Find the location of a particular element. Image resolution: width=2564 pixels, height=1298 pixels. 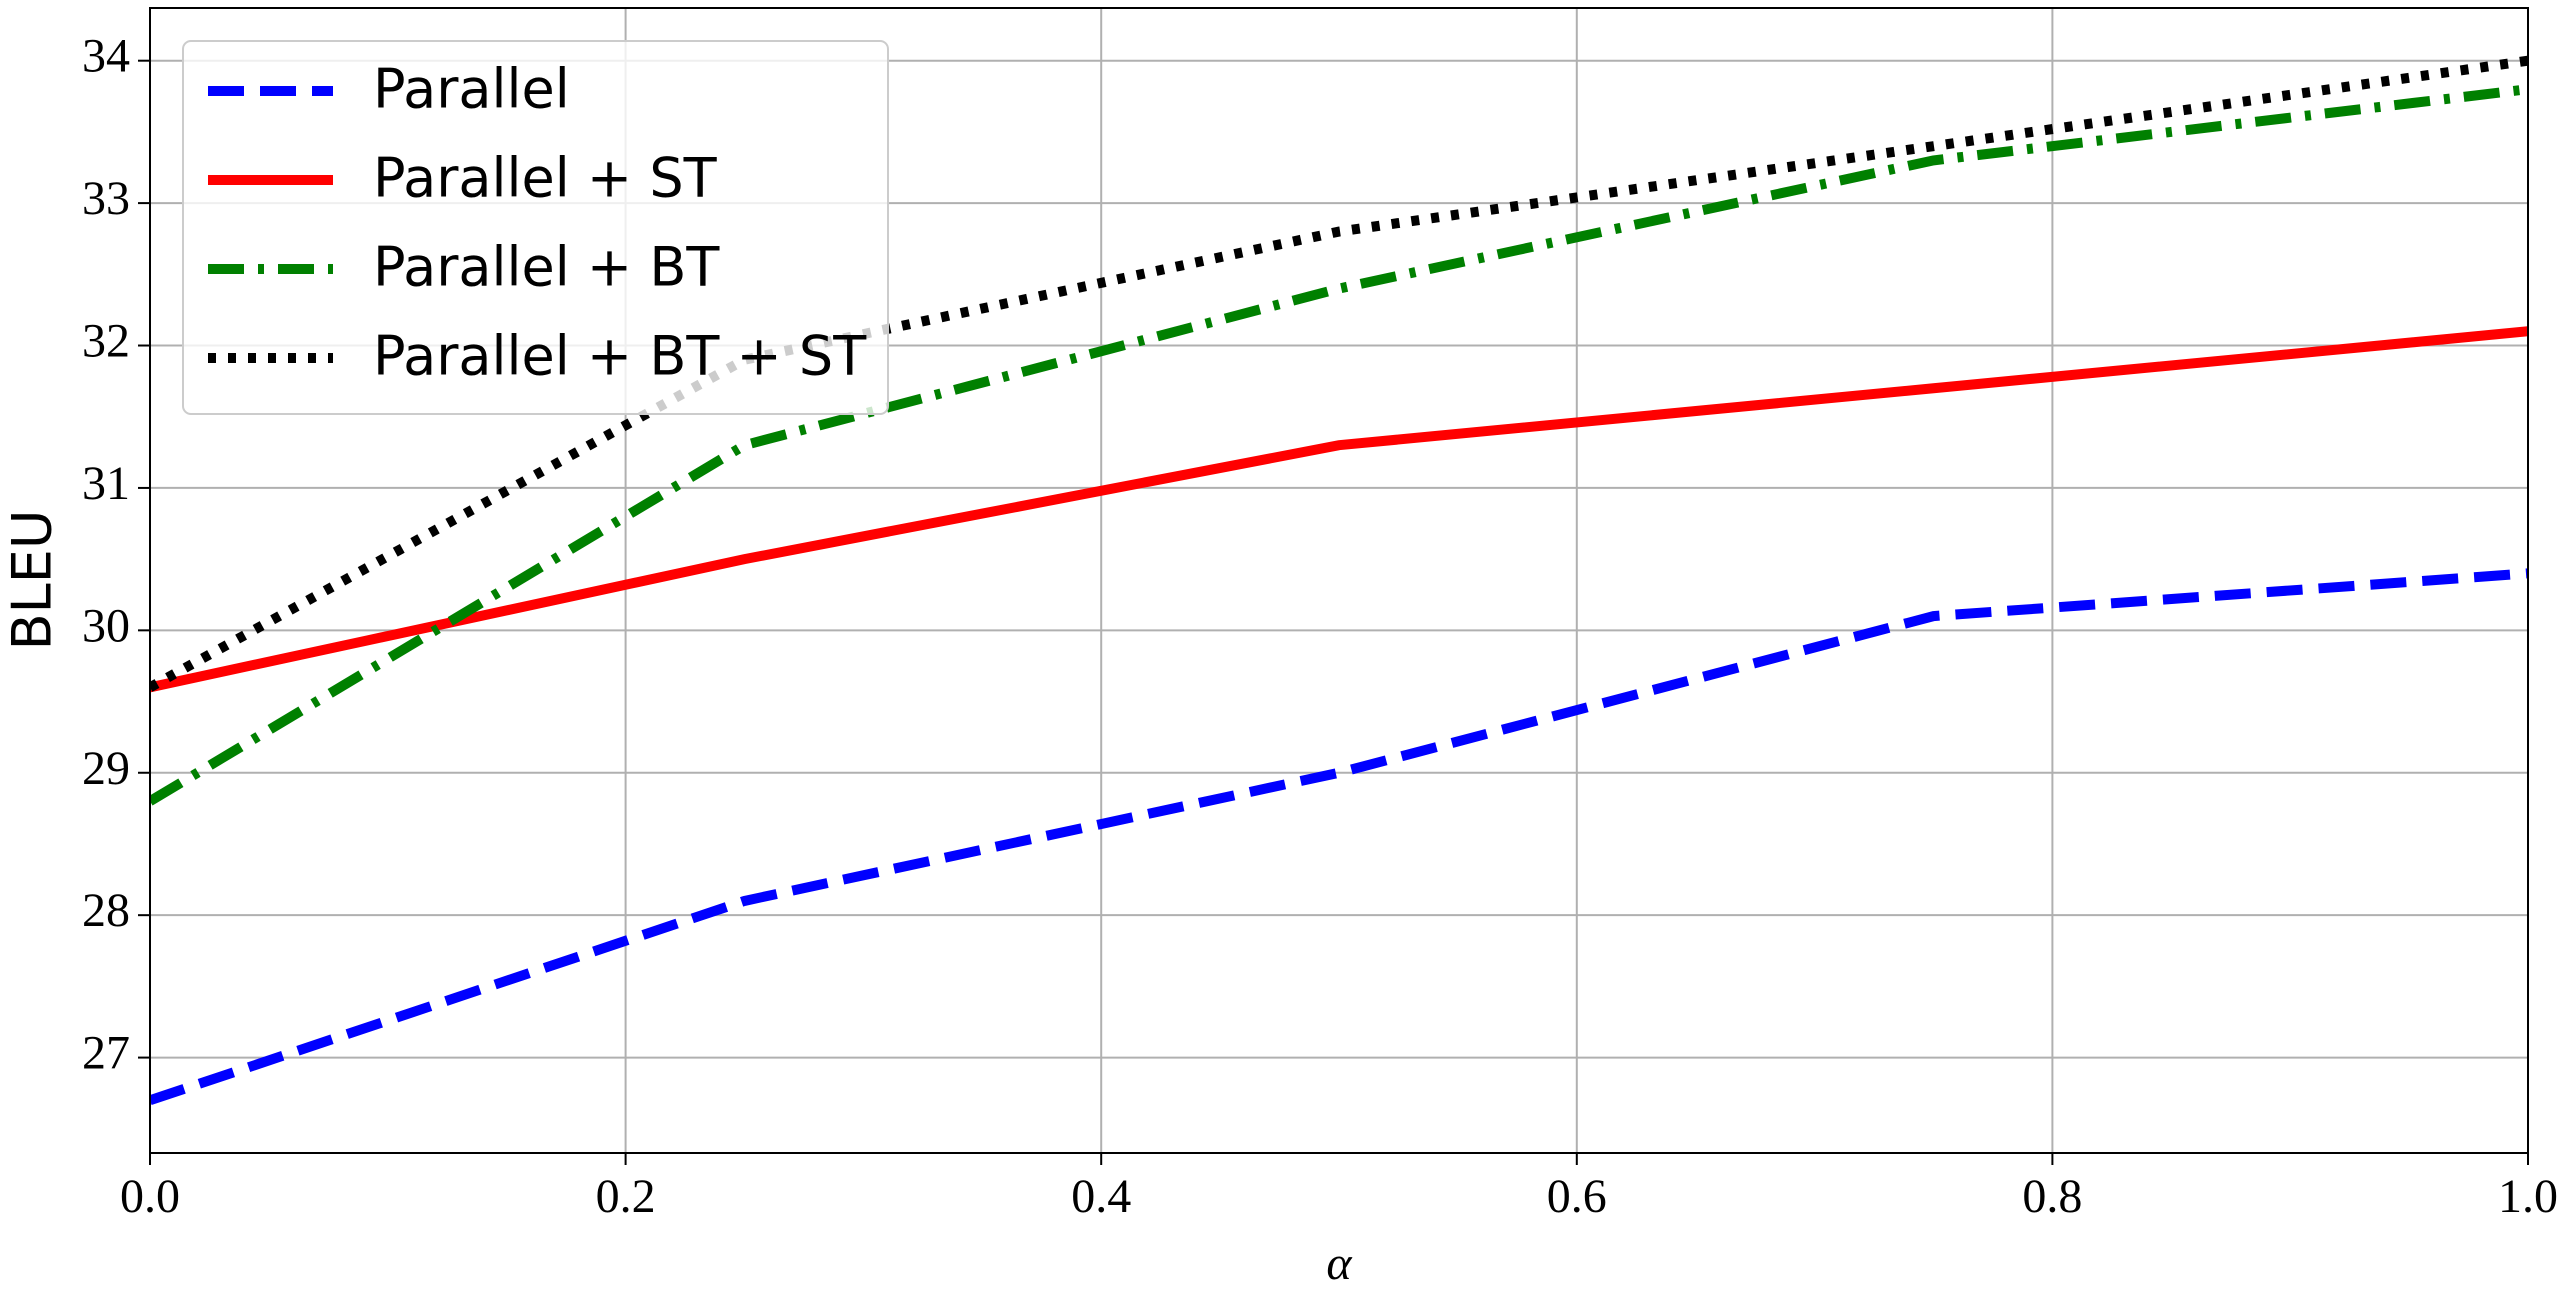

legend-label: Parallel + ST is located at coordinates (545, 178).